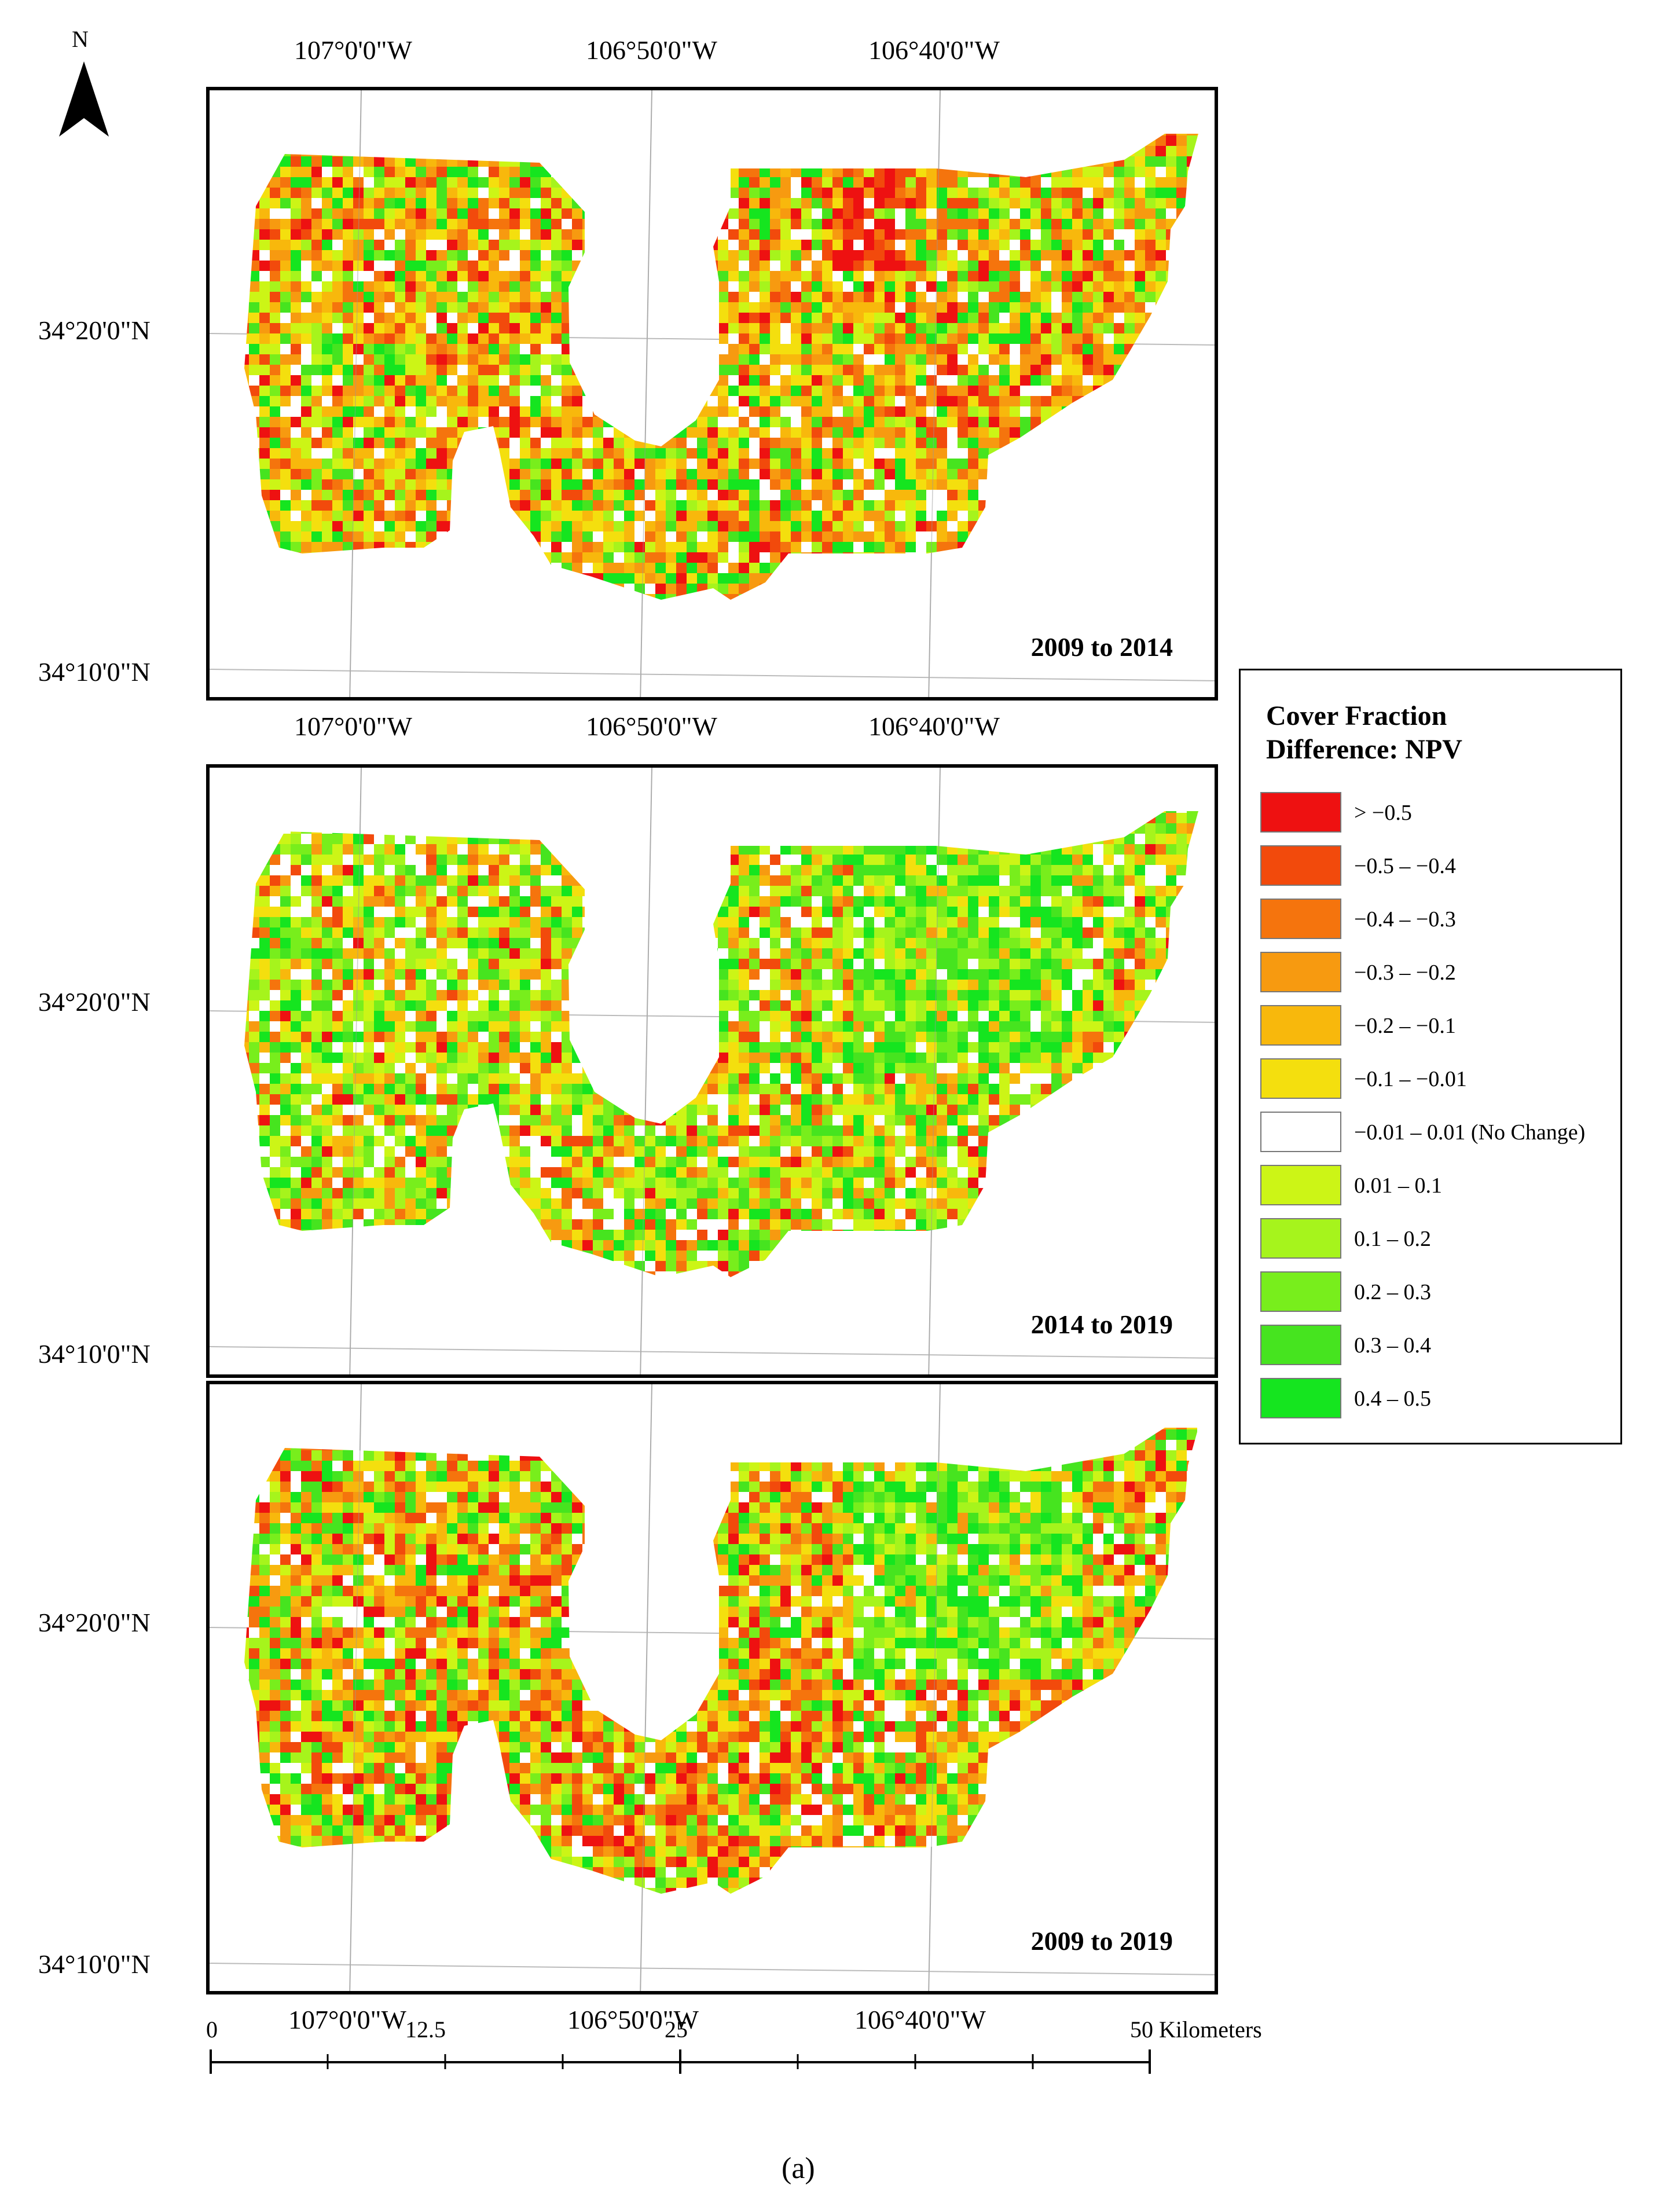 The image size is (1680, 2200). I want to click on lon-label-107-top: 107°0'0"W, so click(353, 50).